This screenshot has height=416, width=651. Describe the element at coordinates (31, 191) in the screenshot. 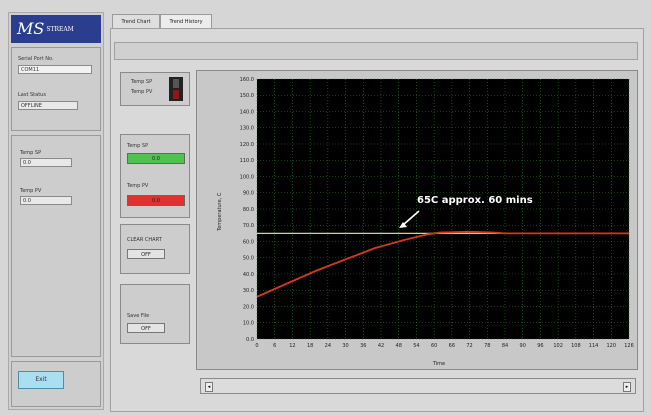

I see `temp2-label: Temp PV` at that location.